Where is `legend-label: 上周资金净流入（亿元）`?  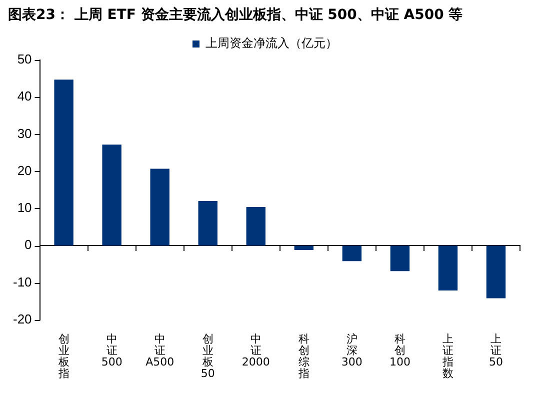 legend-label: 上周资金净流入（亿元） is located at coordinates (272, 43).